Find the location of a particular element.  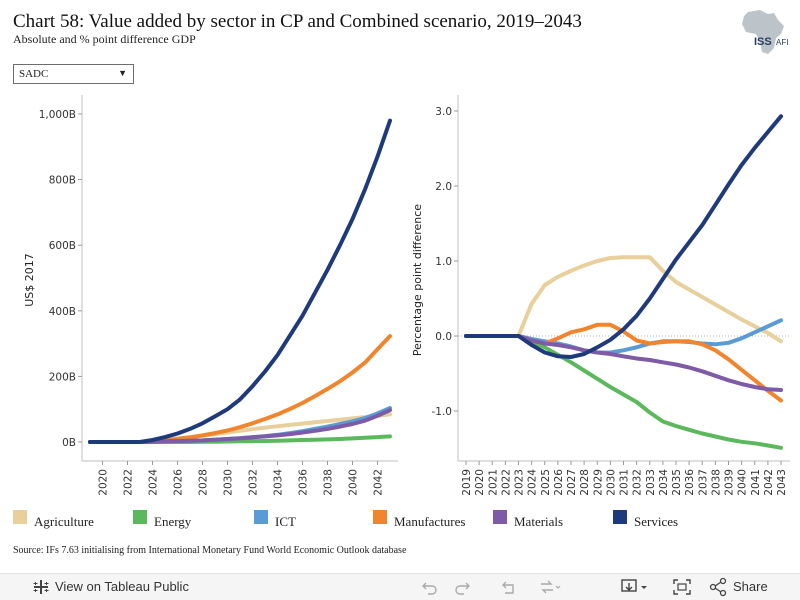

absolute-chart-xtick-label: 2040 is located at coordinates (354, 482).